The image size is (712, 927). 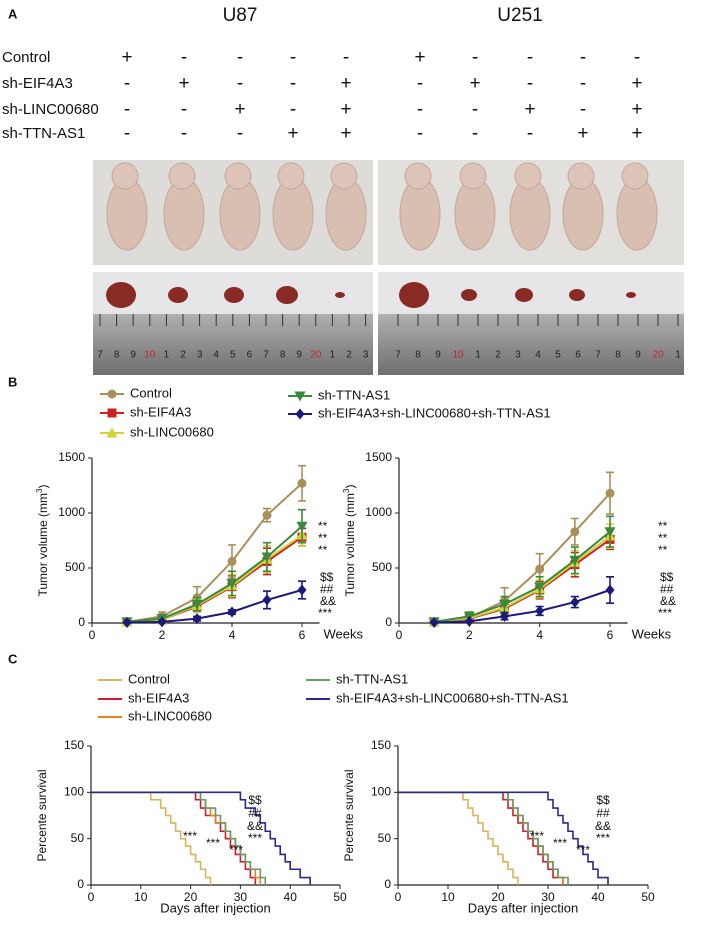 I want to click on y-tick-label: 1000, so click(x=71, y=512).